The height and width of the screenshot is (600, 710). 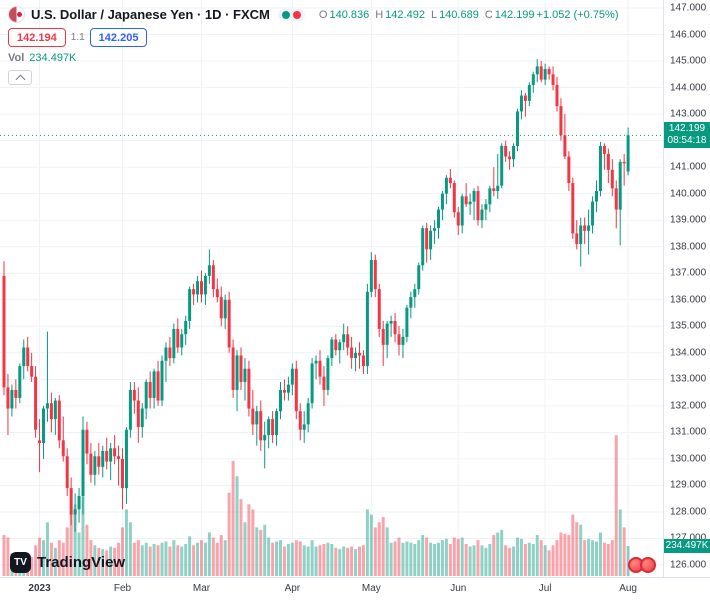 I want to click on open-value: 140.836, so click(x=349, y=14).